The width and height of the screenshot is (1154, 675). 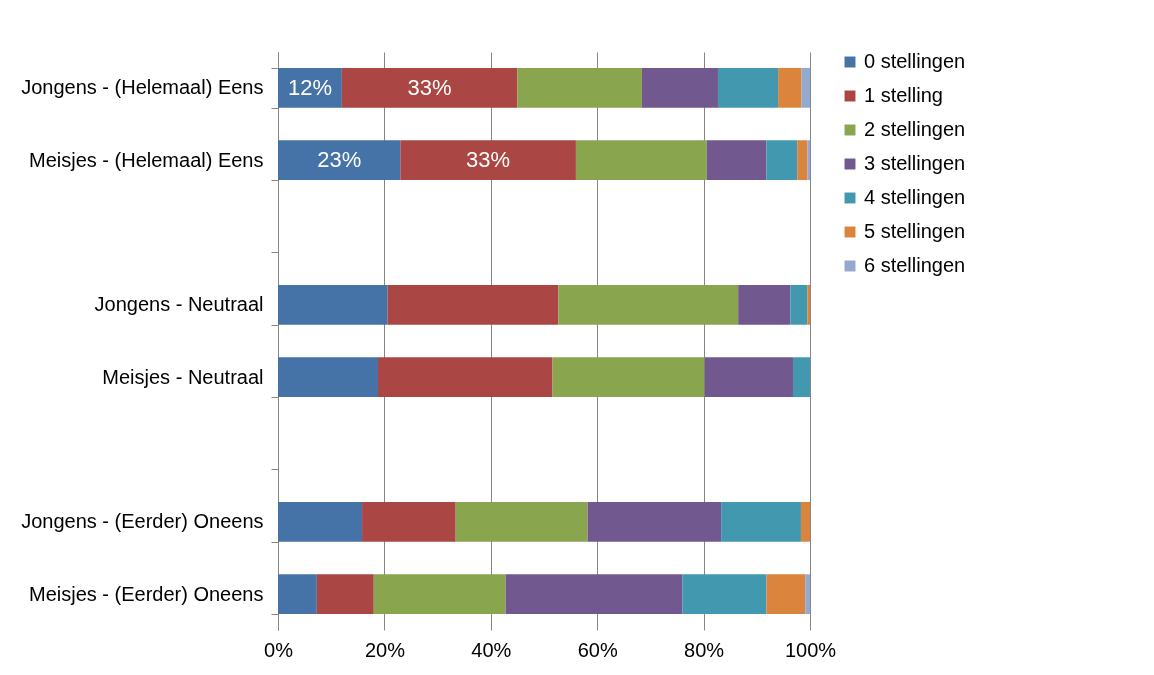 What do you see at coordinates (915, 265) in the screenshot?
I see `legend-label: 6 stellingen` at bounding box center [915, 265].